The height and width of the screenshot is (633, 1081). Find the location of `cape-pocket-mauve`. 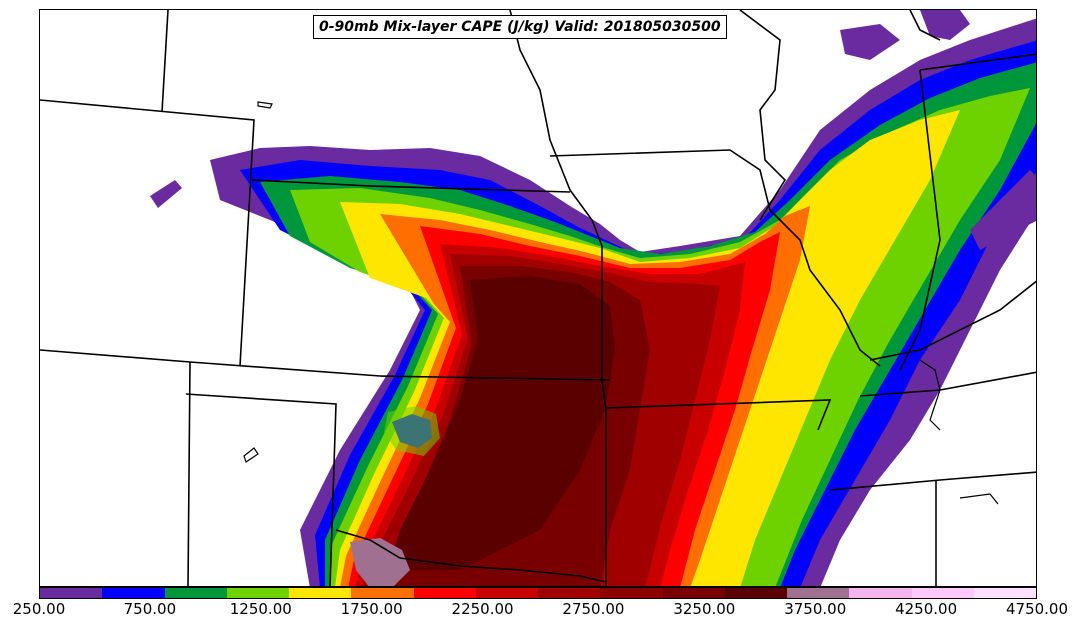

cape-pocket-mauve is located at coordinates (380, 562).